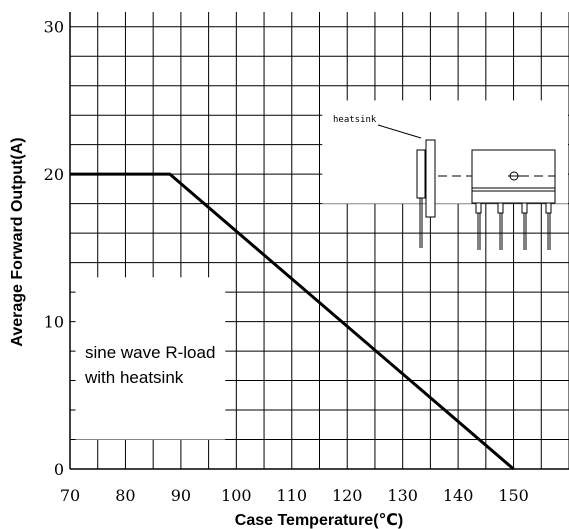 The height and width of the screenshot is (529, 569). I want to click on y-axis-title: Average Forward Output(A), so click(17, 241).